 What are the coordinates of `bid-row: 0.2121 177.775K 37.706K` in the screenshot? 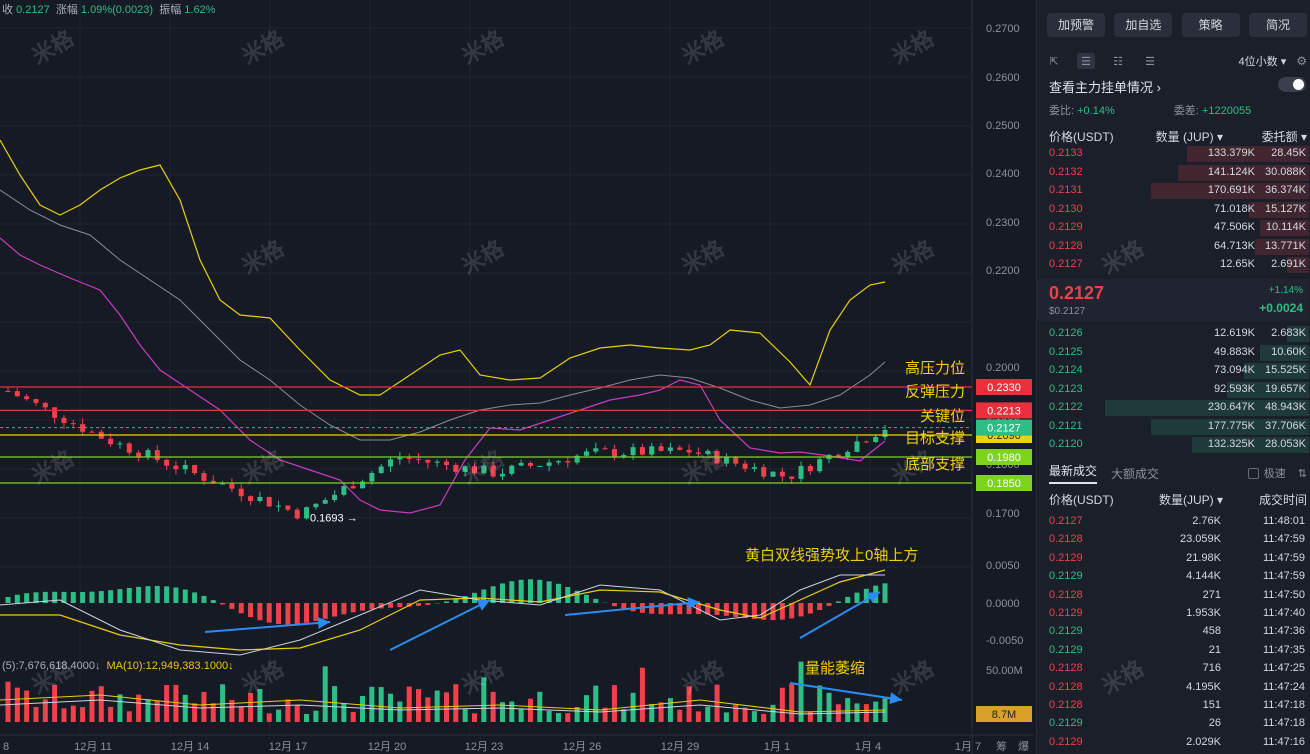 It's located at (1173, 427).